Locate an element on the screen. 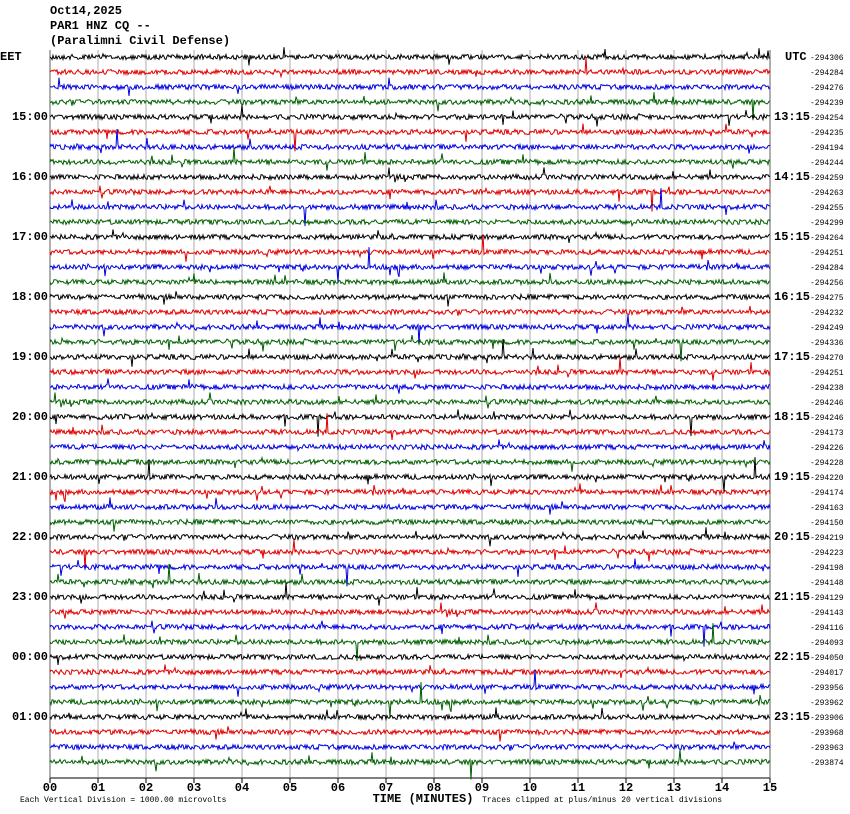  trace-offset: -294255 is located at coordinates (827, 208).